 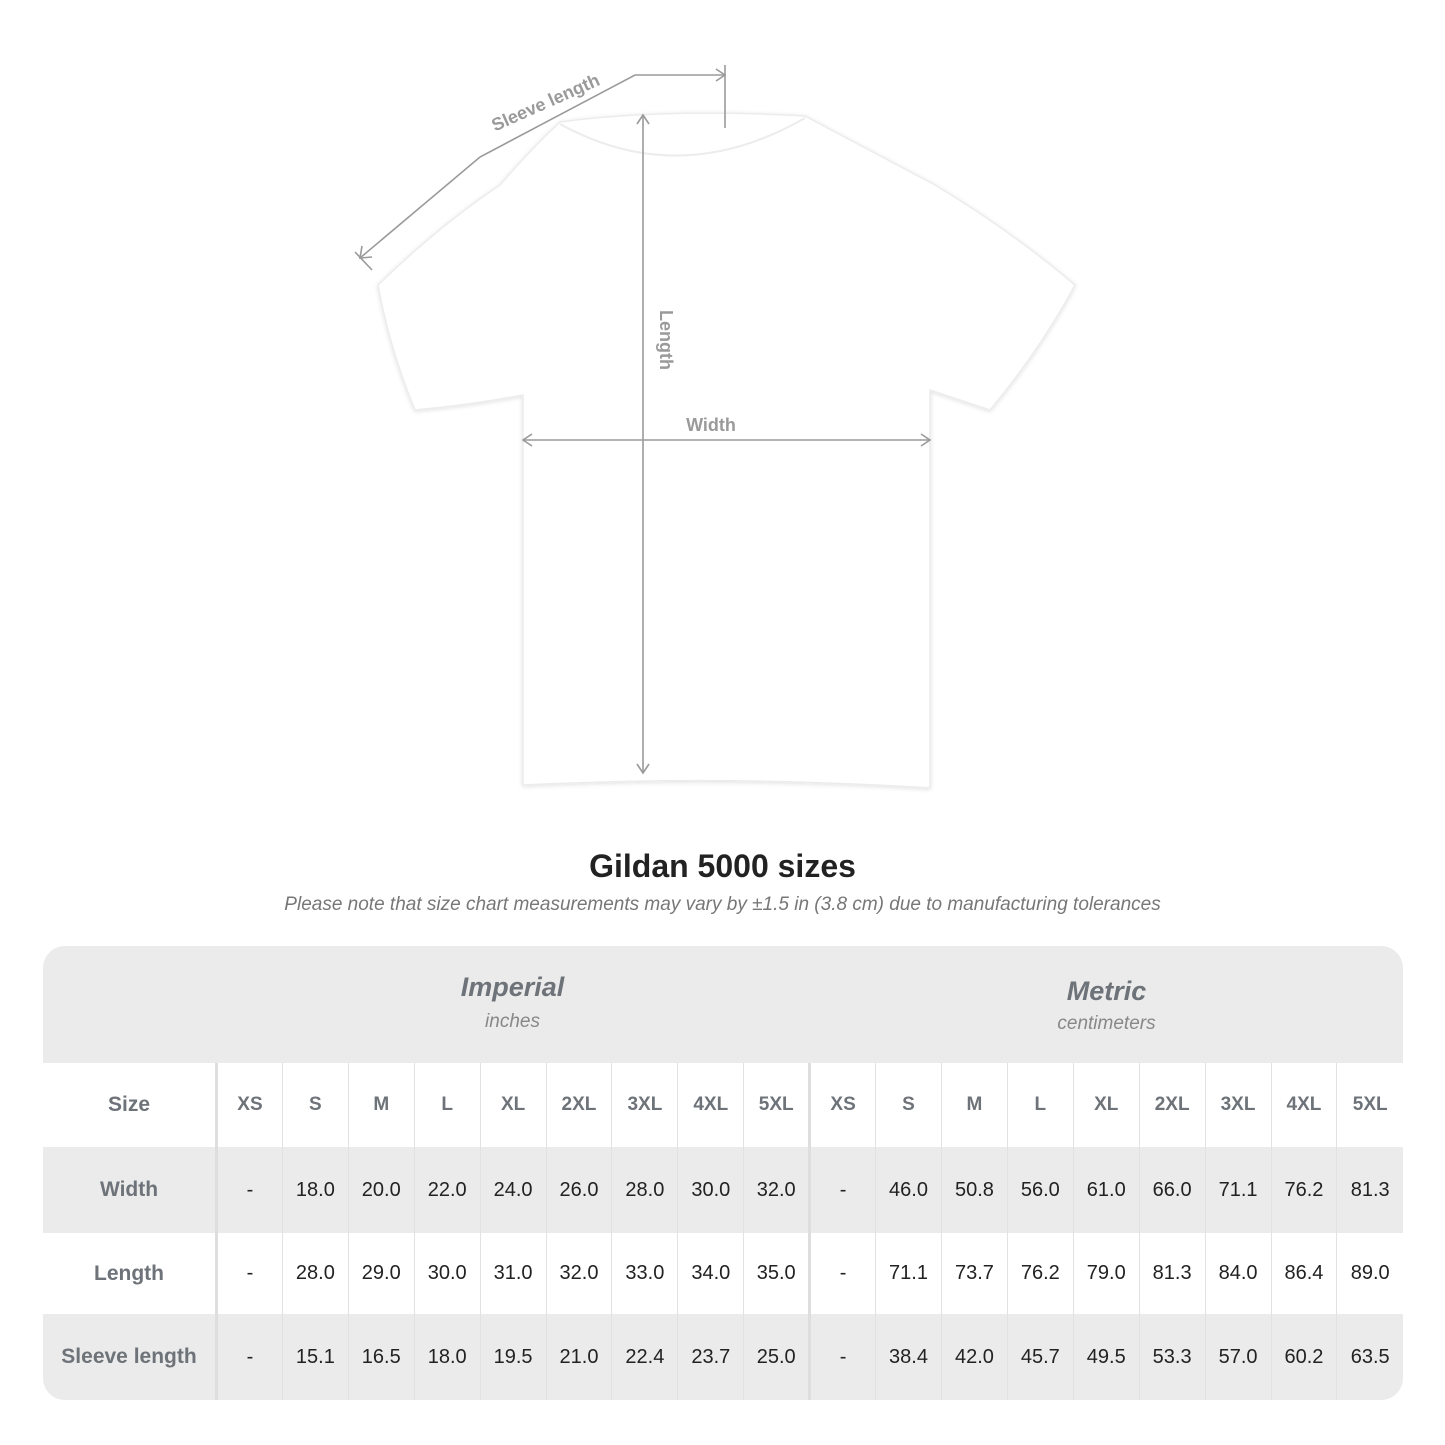 I want to click on imperial-value: 26.0, so click(x=578, y=1190).